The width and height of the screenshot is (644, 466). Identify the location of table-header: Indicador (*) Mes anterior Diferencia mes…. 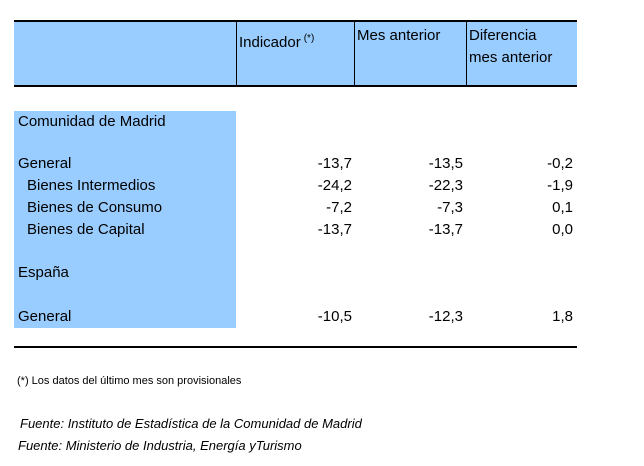
(295, 53).